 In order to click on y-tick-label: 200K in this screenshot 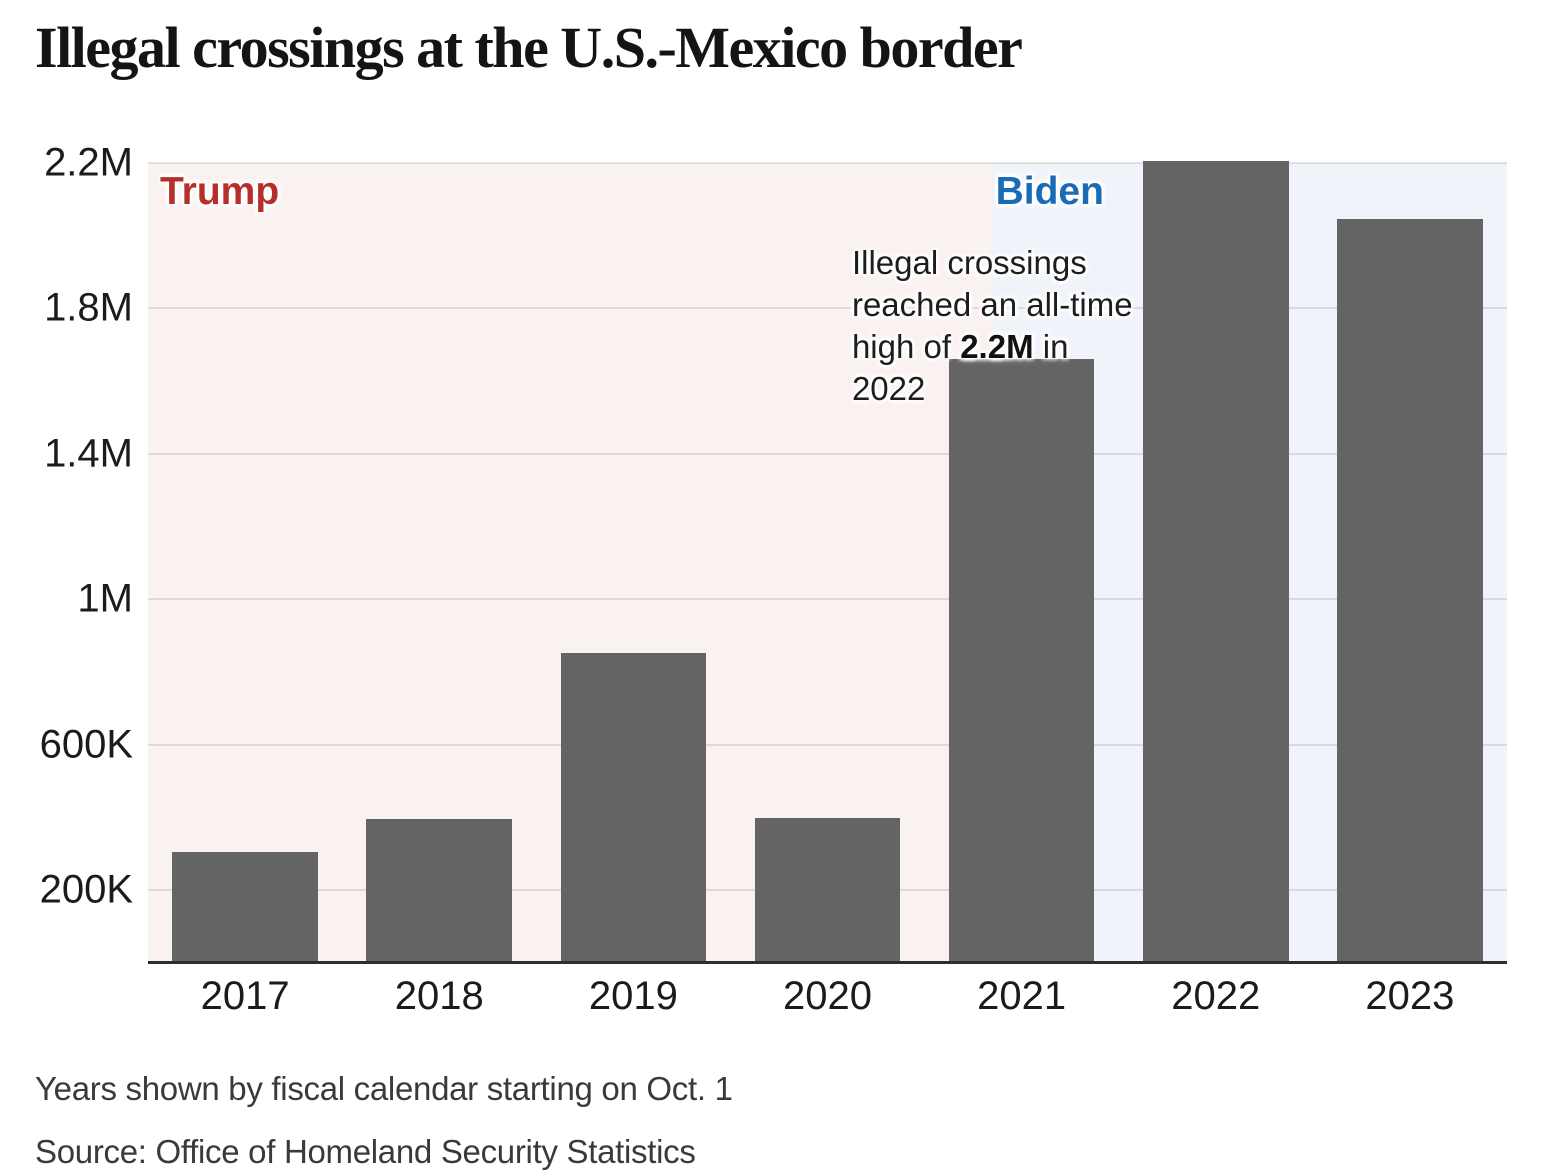, I will do `click(86, 889)`.